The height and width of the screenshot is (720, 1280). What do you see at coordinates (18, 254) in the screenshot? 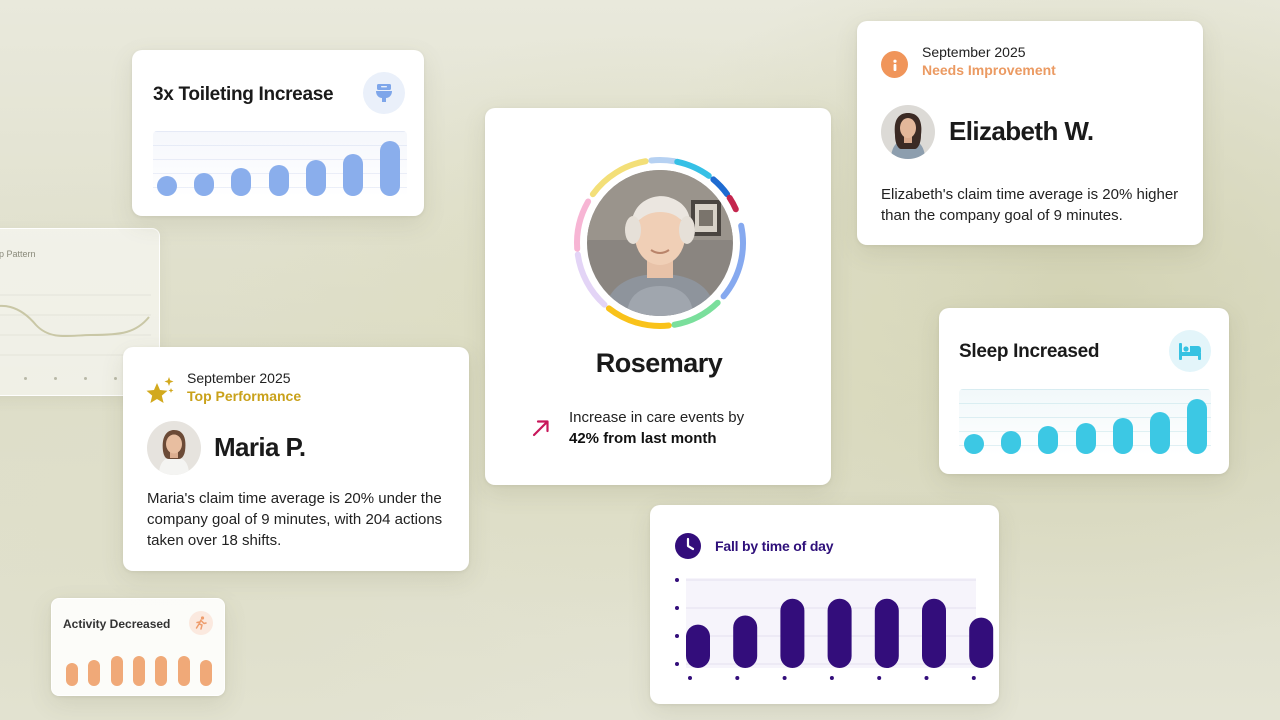
I see `sleep-pattern-title: p Pattern` at bounding box center [18, 254].